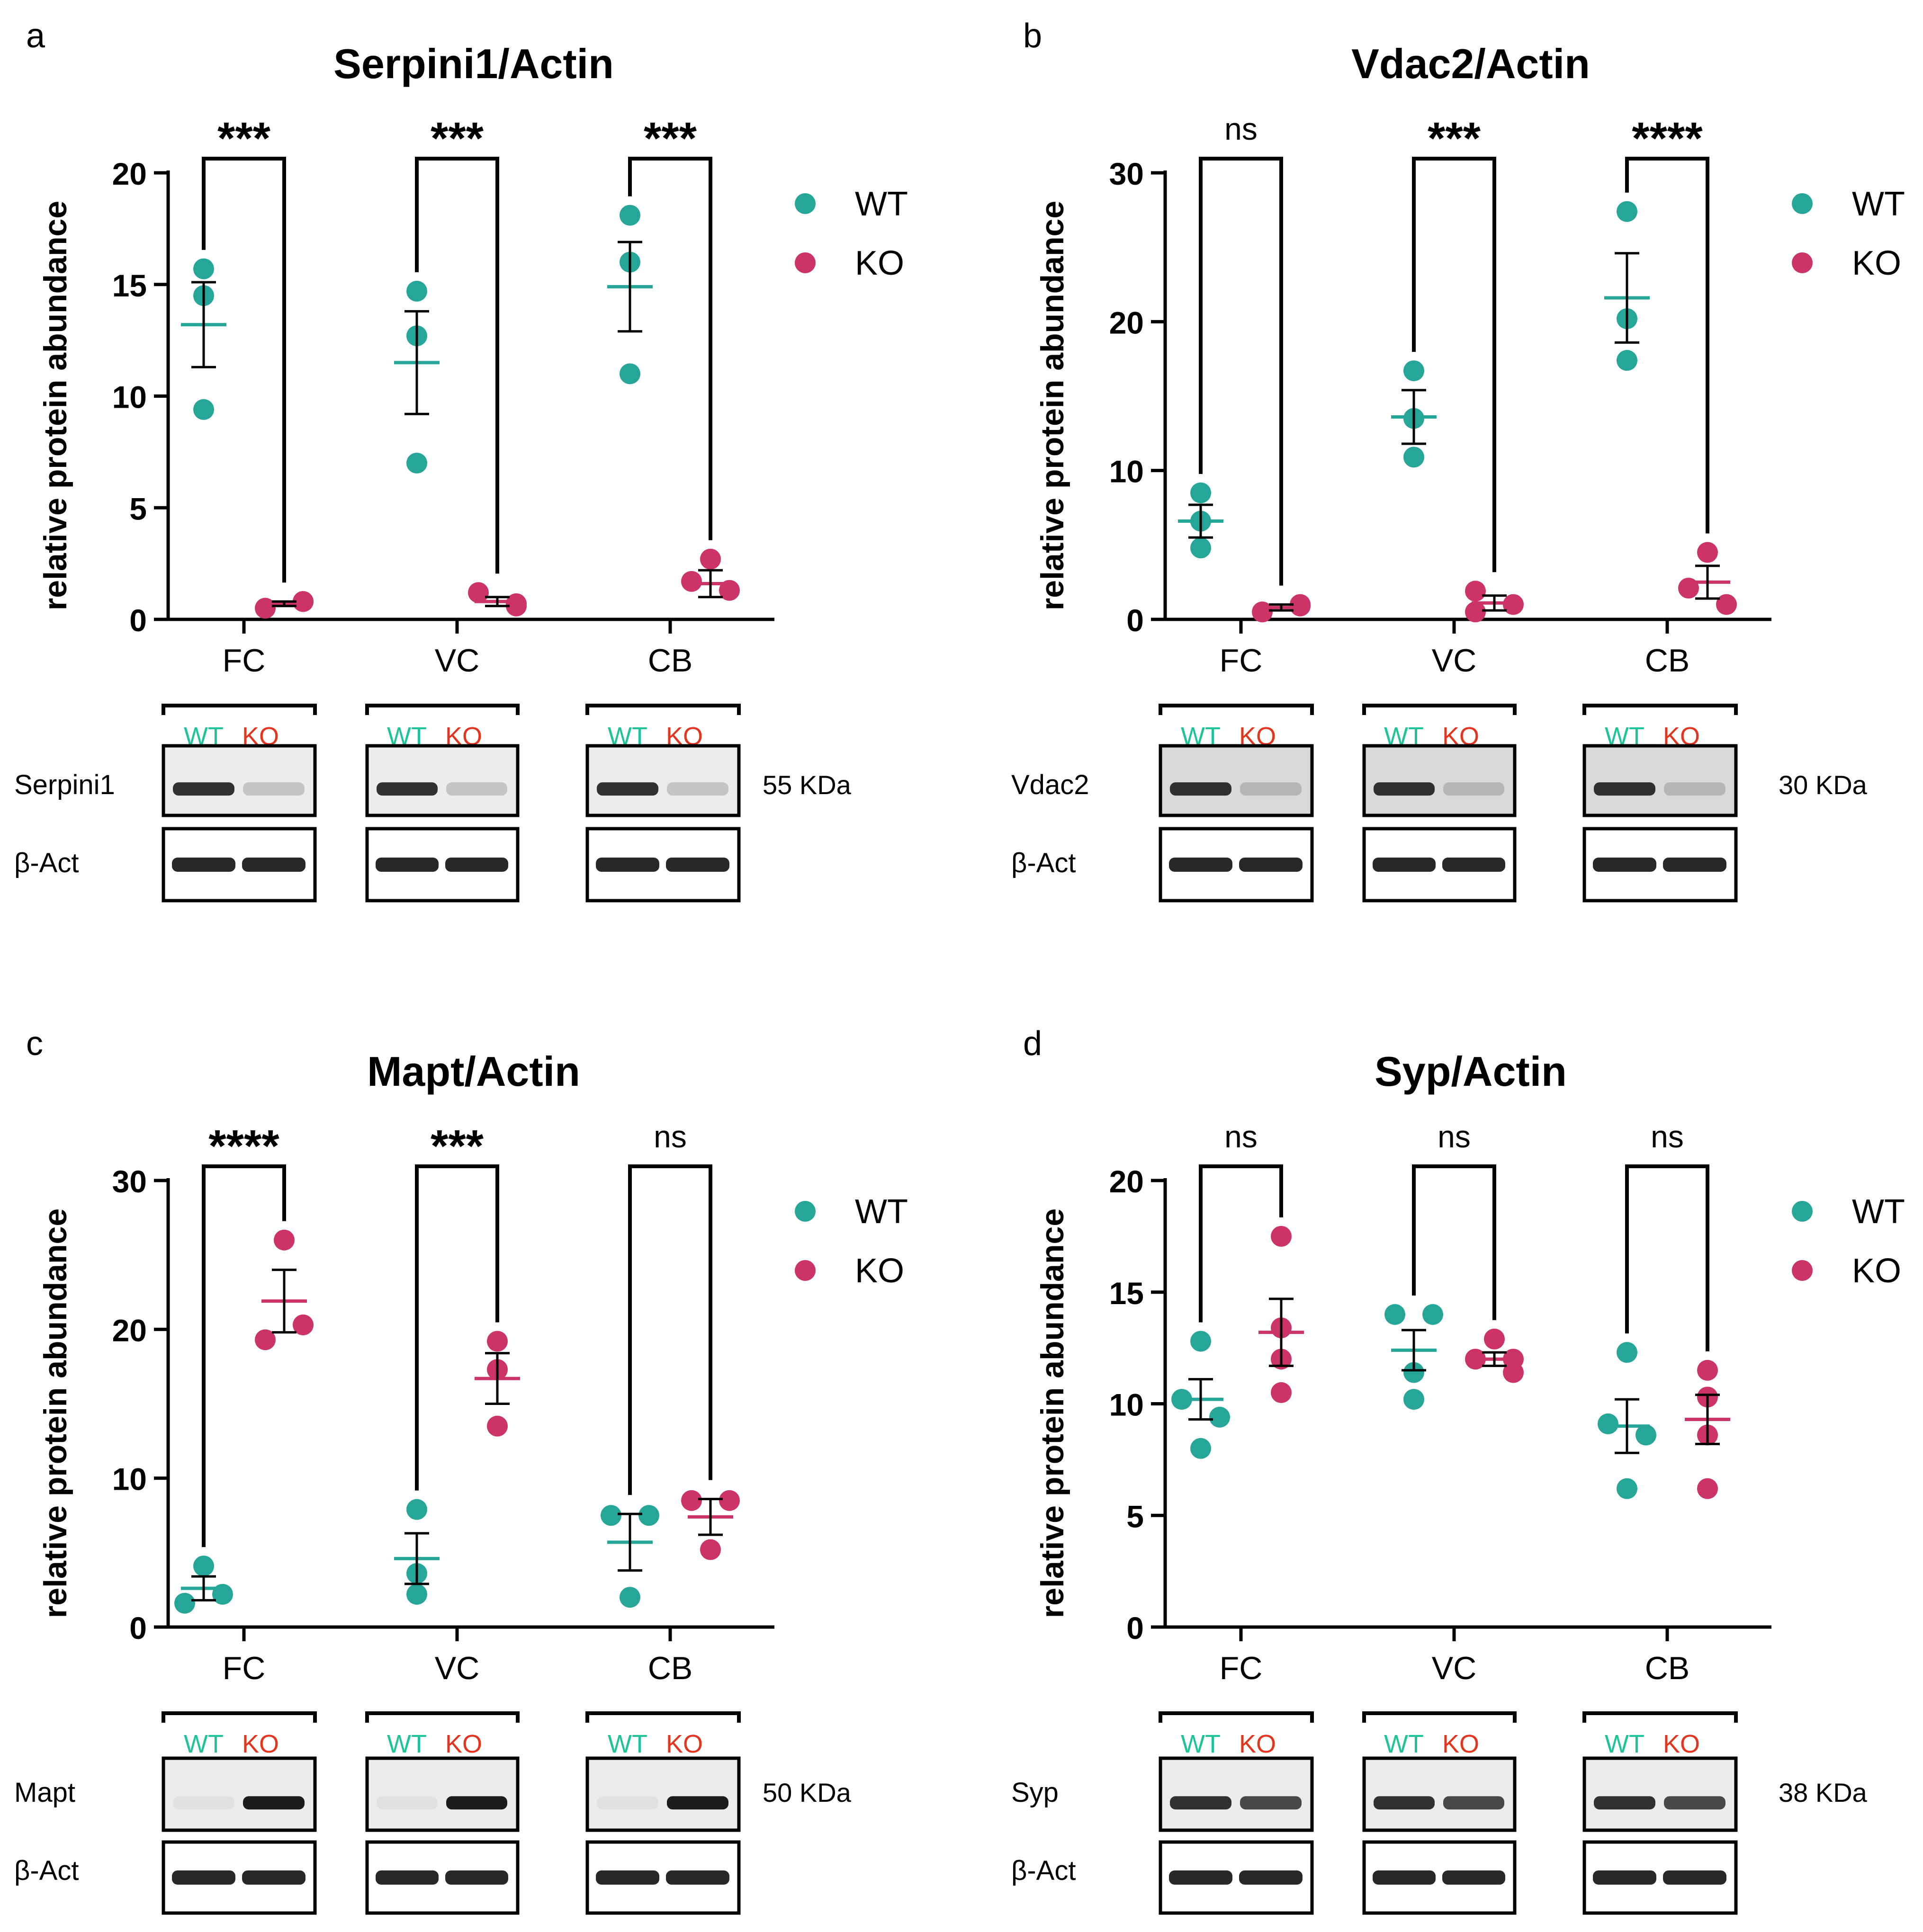 The width and height of the screenshot is (1923, 1932). Describe the element at coordinates (138, 508) in the screenshot. I see `y-tick-label: 5` at that location.